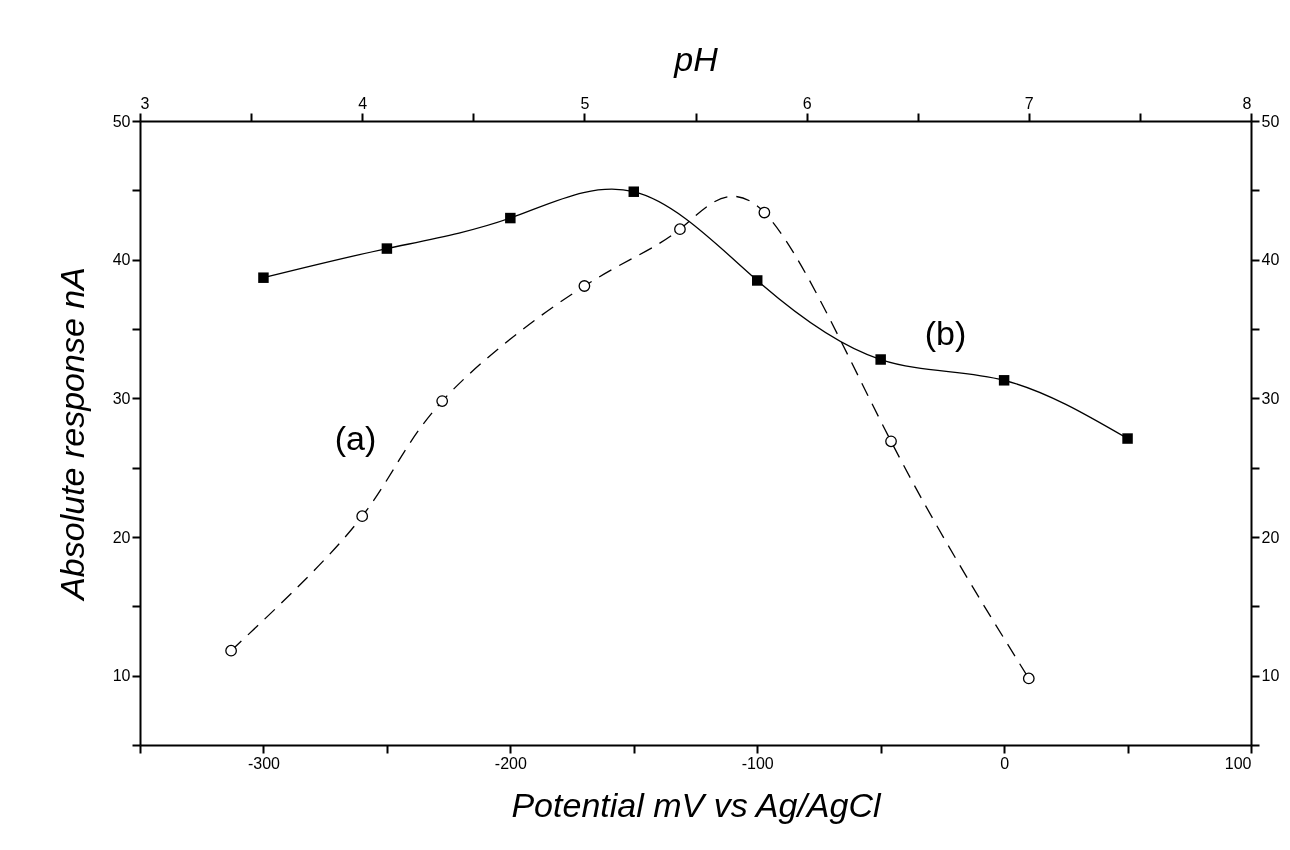  I want to click on y-tick-label: 20, so click(121, 537).